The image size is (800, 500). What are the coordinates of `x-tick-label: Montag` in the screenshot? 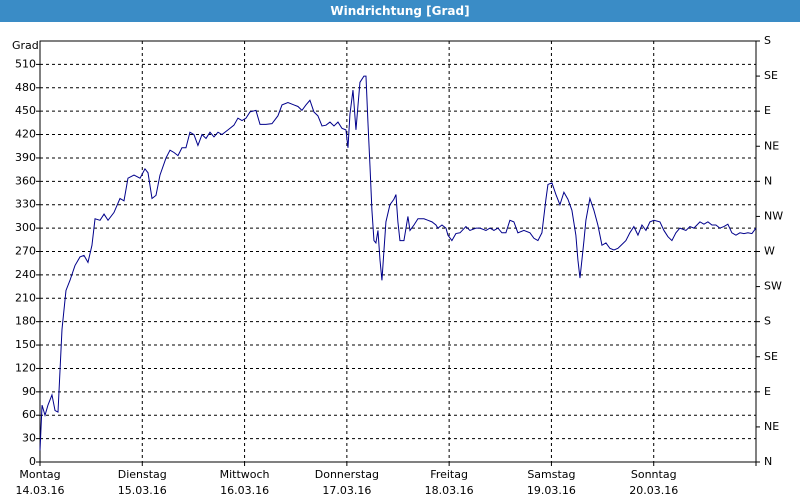 It's located at (39, 474).